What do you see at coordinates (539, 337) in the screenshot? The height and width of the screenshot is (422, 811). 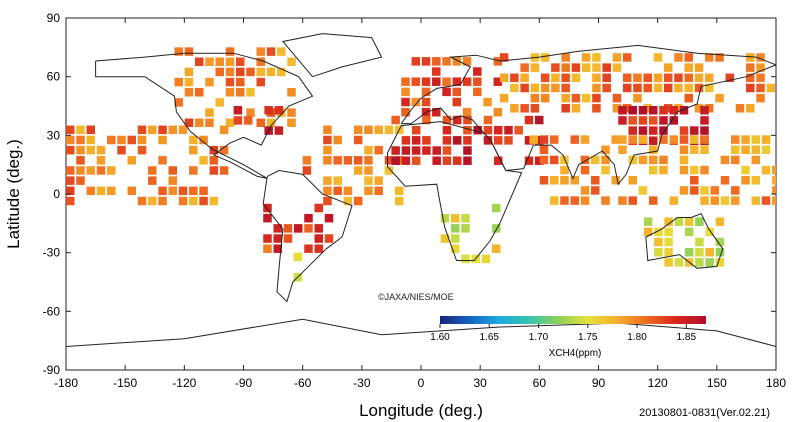 I see `colorbar-tick-label: 1.70` at bounding box center [539, 337].